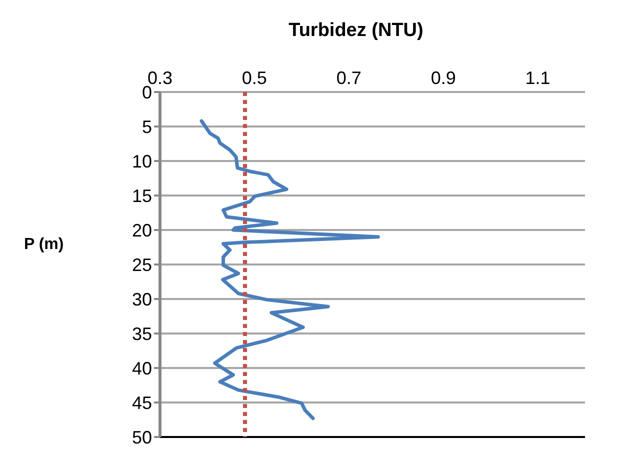 Image resolution: width=624 pixels, height=454 pixels. I want to click on x-tick-label: 0.5, so click(254, 78).